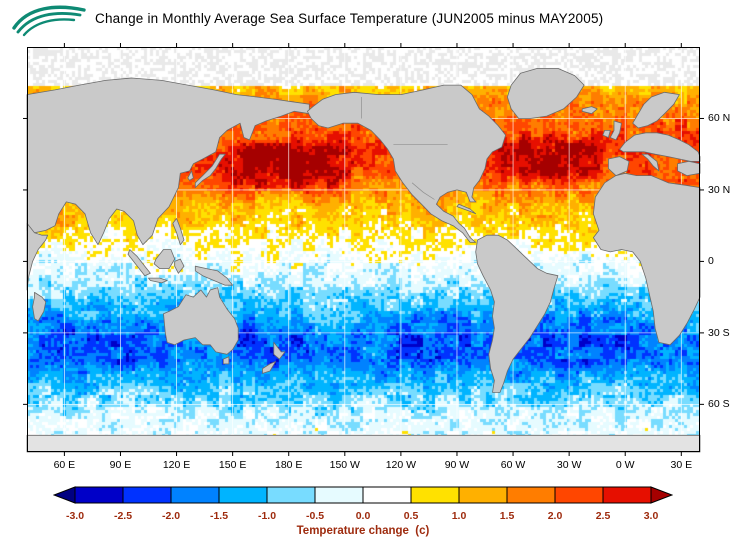 The height and width of the screenshot is (560, 755). What do you see at coordinates (267, 516) in the screenshot?
I see `colorbar-tick-label: -1.0` at bounding box center [267, 516].